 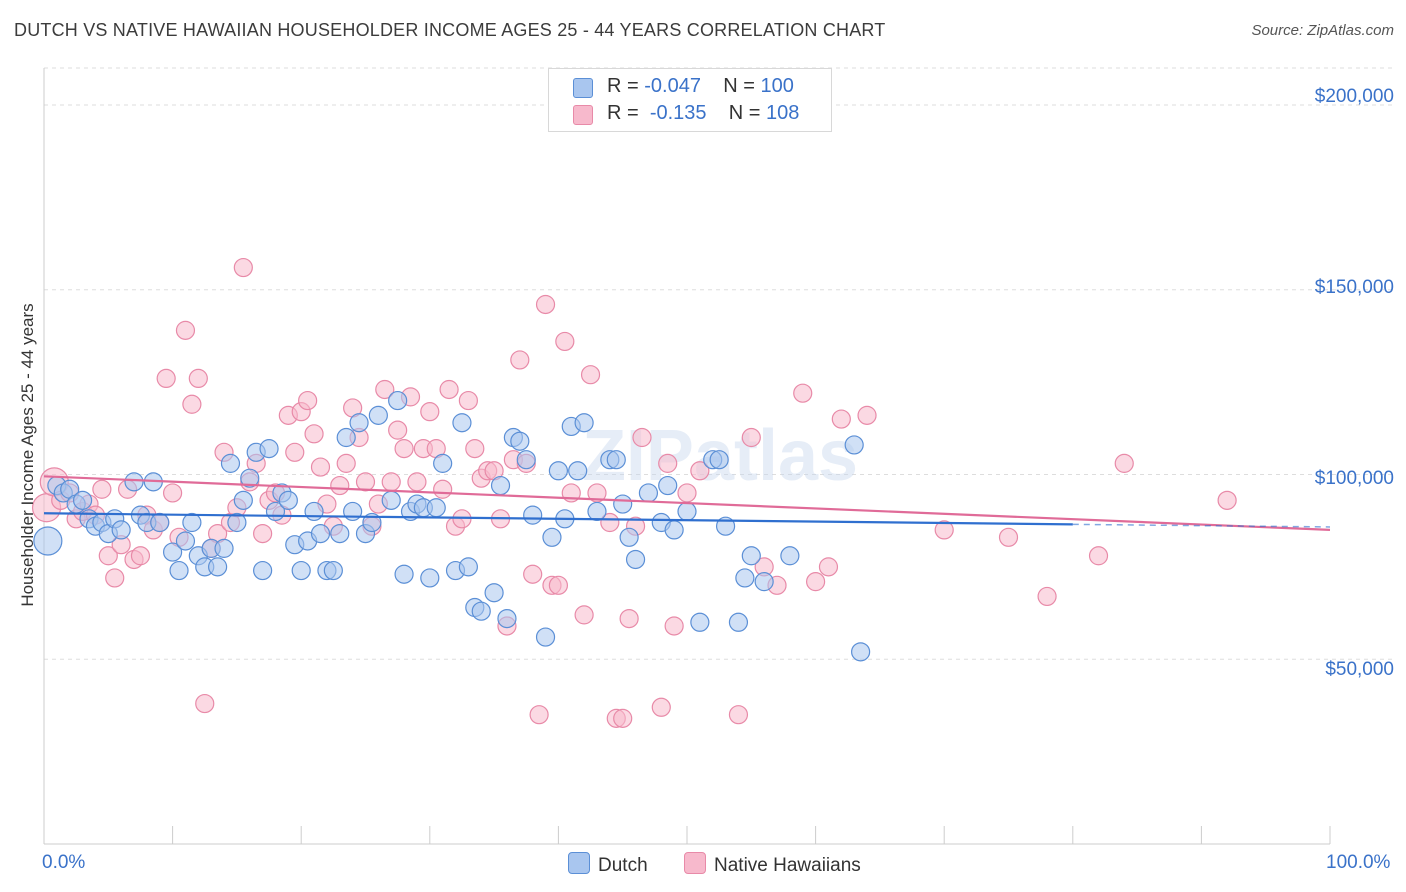 What do you see at coordinates (623, 865) in the screenshot?
I see `bottom-legend-dutch-label: Dutch` at bounding box center [623, 865].